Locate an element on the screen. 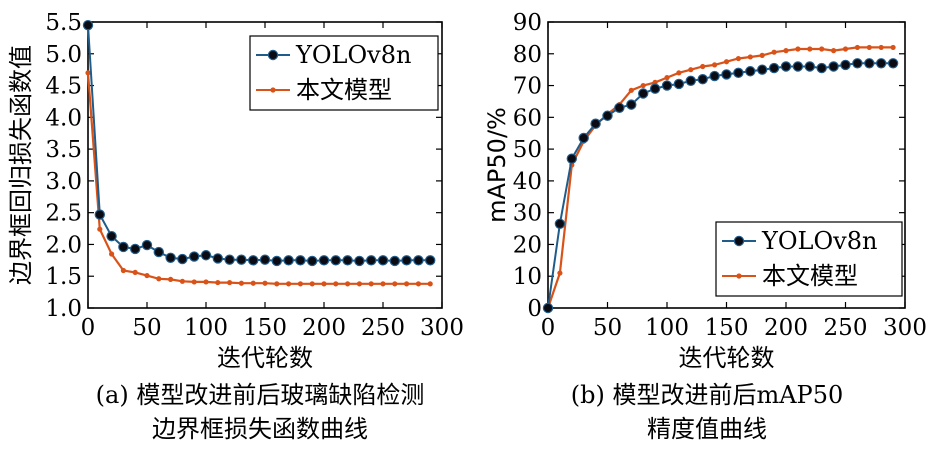 Image resolution: width=934 pixels, height=450 pixels. panel-a-legend-marker is located at coordinates (273, 55).